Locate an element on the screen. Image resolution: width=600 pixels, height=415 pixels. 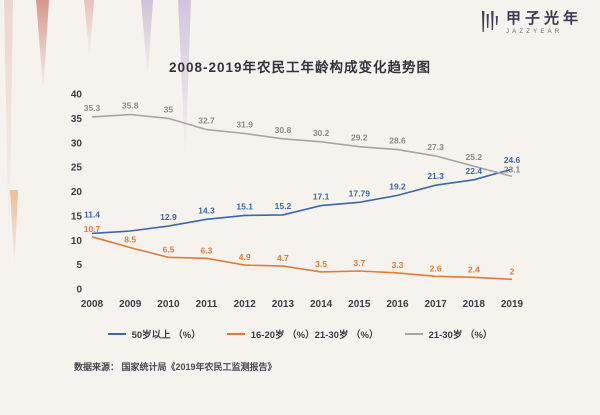
y-axis-tick: 5 is located at coordinates (79, 265).